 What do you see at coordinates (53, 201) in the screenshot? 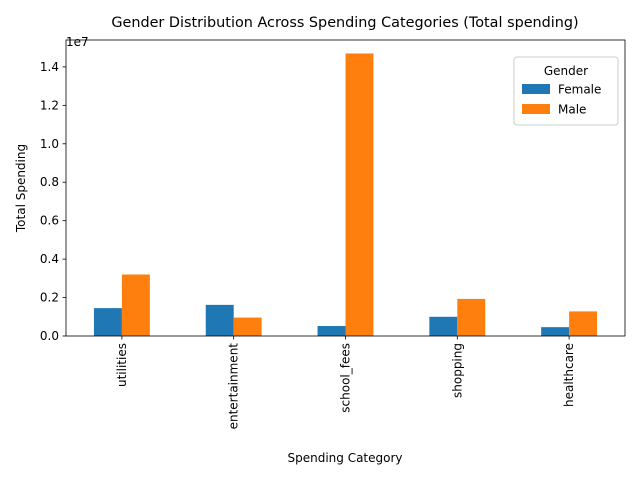
I see `y-axis: 0.0 0.2 0.4 0.6 0.8 1.0 1.2 1.4` at bounding box center [53, 201].